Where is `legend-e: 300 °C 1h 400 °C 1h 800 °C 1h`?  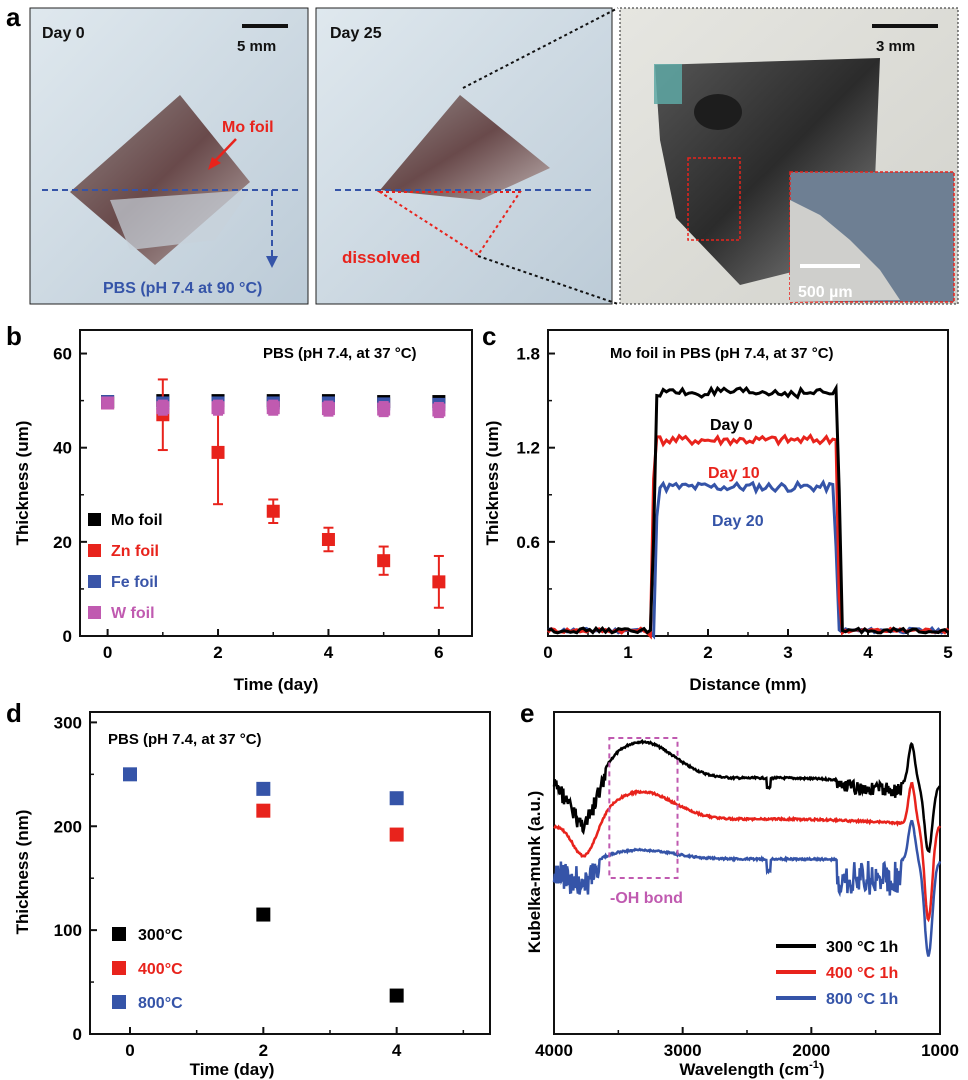
legend-e: 300 °C 1h 400 °C 1h 800 °C 1h is located at coordinates (837, 973).